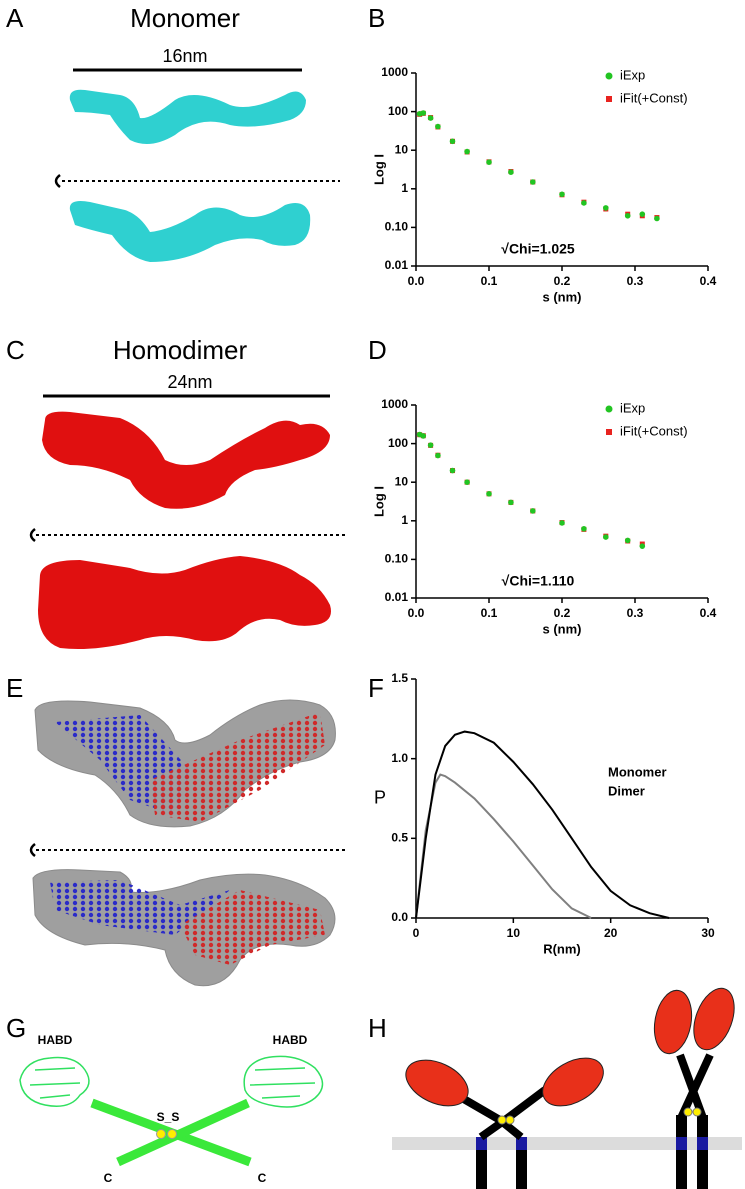 The height and width of the screenshot is (1189, 745). I want to click on y-tick-label: 0.0, so click(399, 917).